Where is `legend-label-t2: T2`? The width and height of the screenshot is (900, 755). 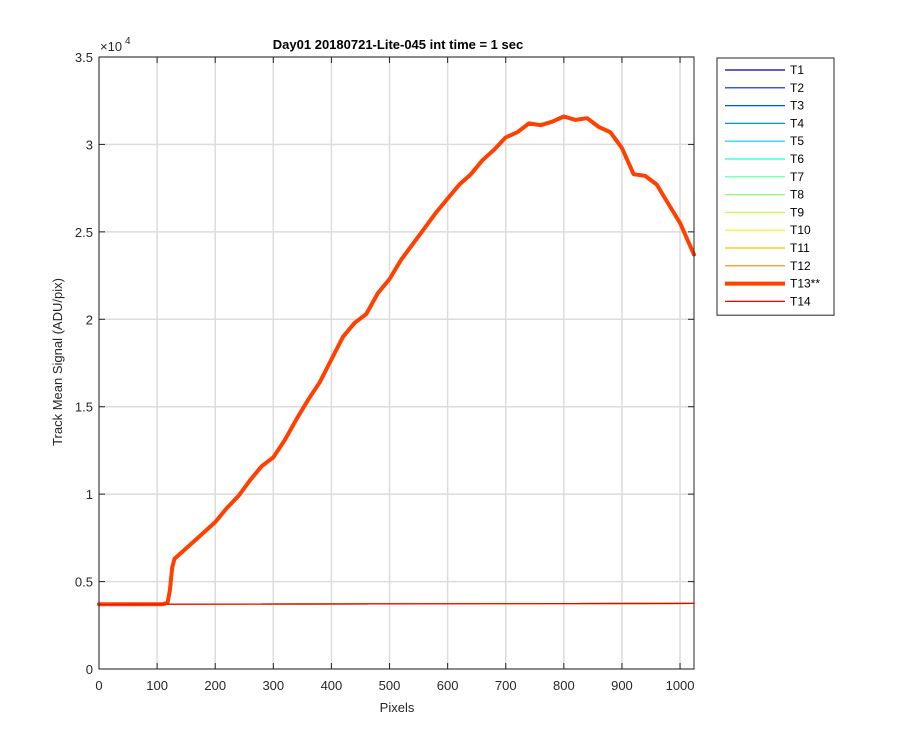 legend-label-t2: T2 is located at coordinates (797, 88).